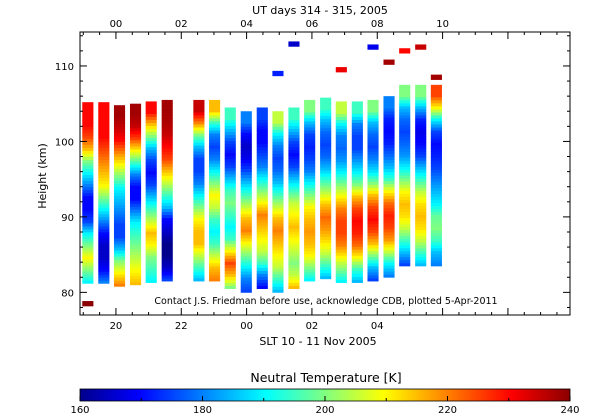  What do you see at coordinates (79, 410) in the screenshot?
I see `colorbar-tick-label: 160` at bounding box center [79, 410].